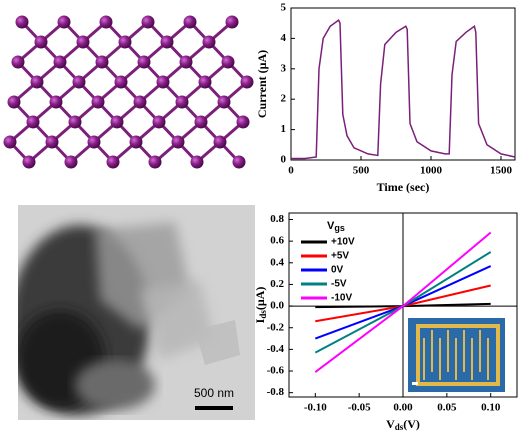  I want to click on y-tick-label: -0.6, so click(276, 371).